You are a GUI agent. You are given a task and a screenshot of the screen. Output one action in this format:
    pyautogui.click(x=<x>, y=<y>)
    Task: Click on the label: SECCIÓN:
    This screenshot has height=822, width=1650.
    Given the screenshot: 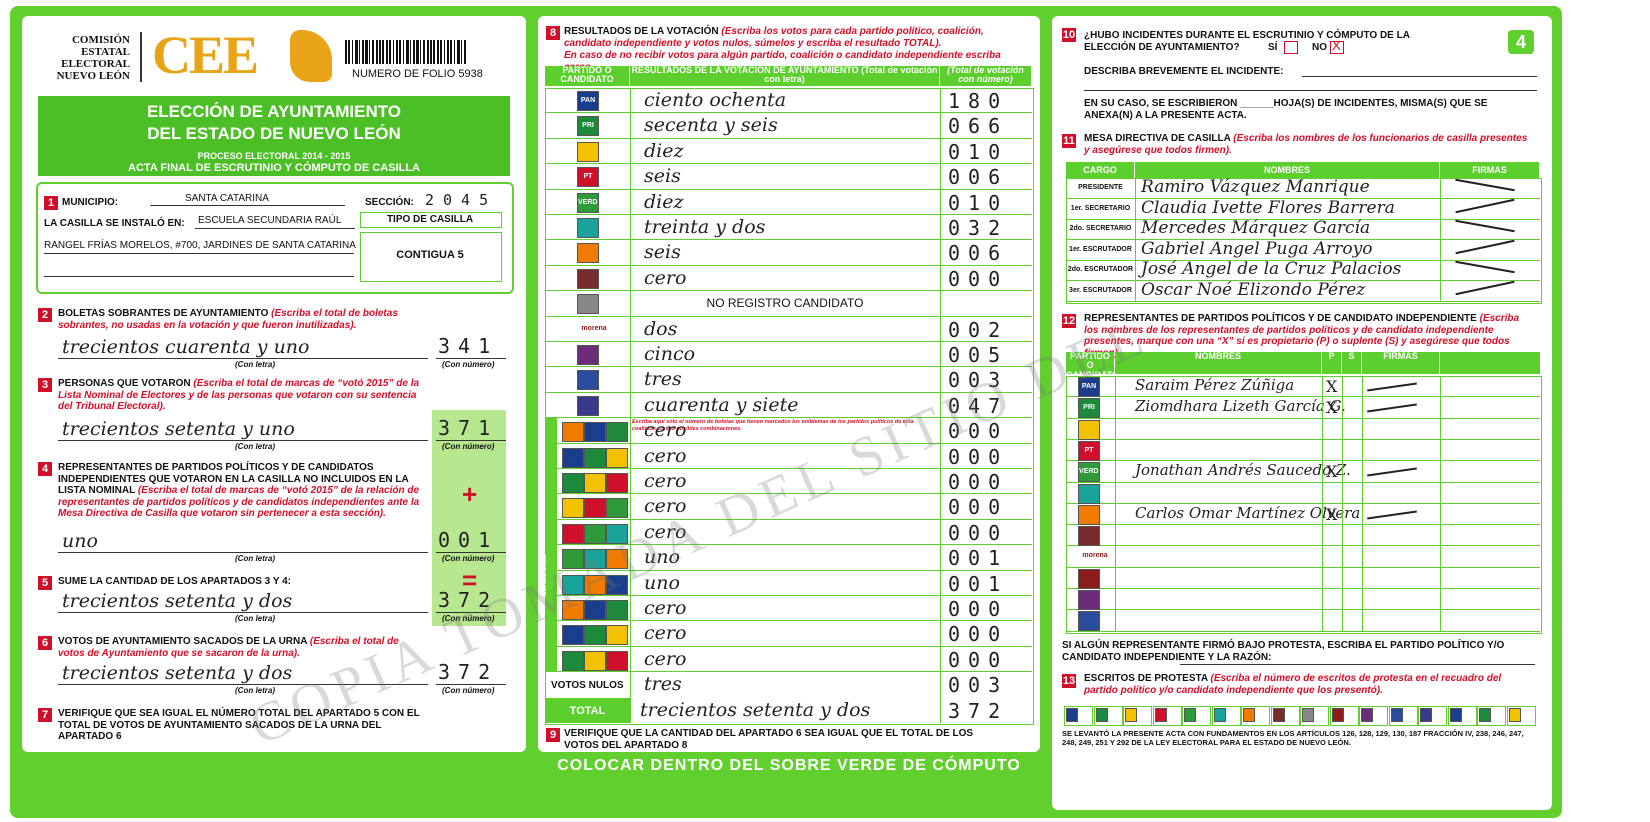 What is the action you would take?
    pyautogui.click(x=389, y=202)
    